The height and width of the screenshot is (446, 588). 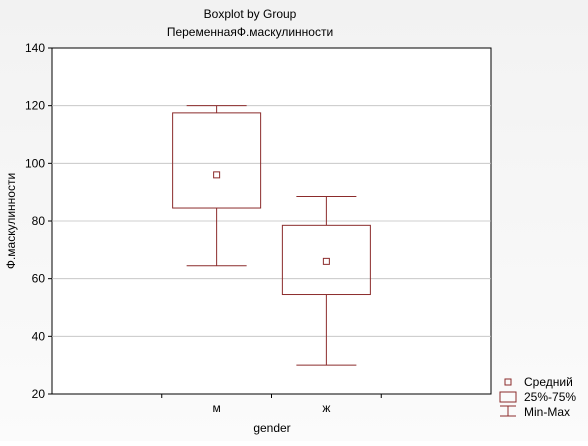 I want to click on legend-whisker-marker, so click(x=508, y=411).